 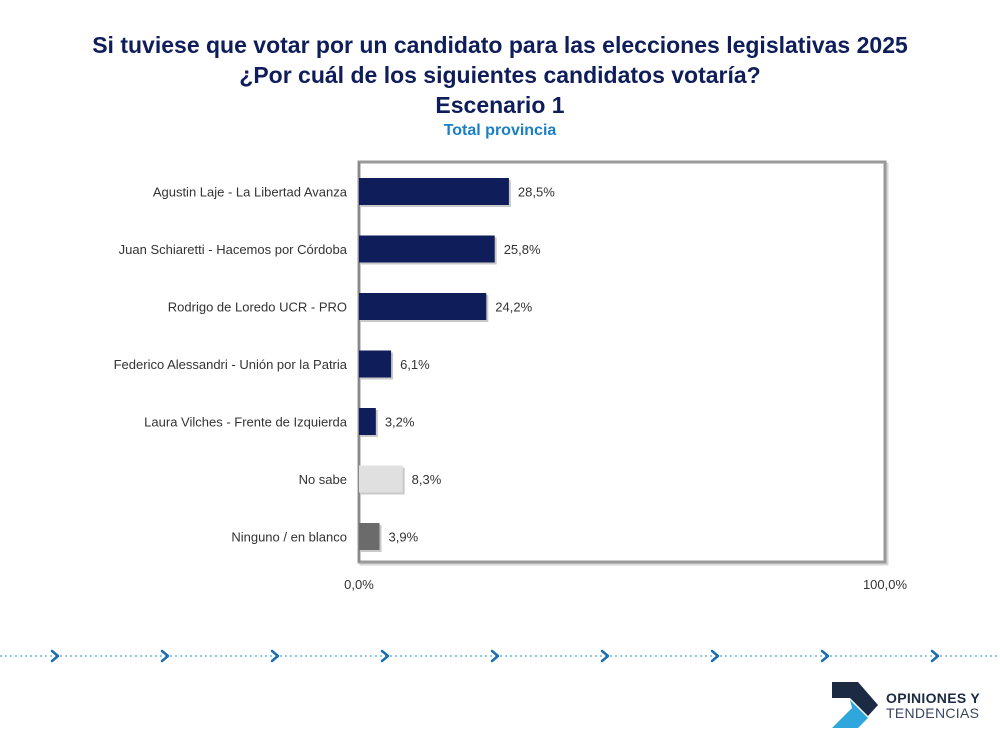 What do you see at coordinates (513, 307) in the screenshot?
I see `value-label: 24,2%` at bounding box center [513, 307].